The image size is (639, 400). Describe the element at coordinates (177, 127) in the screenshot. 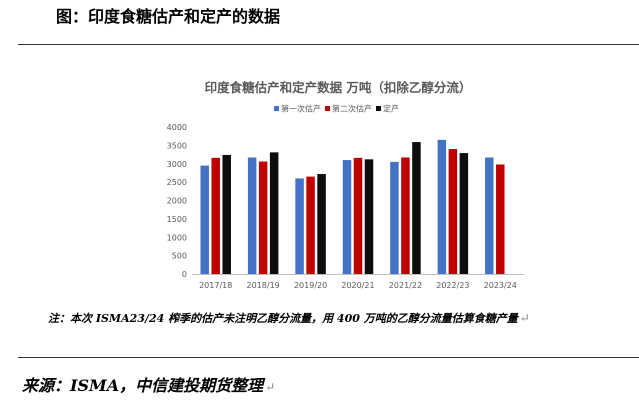

I see `y-tick-label: 4000` at that location.